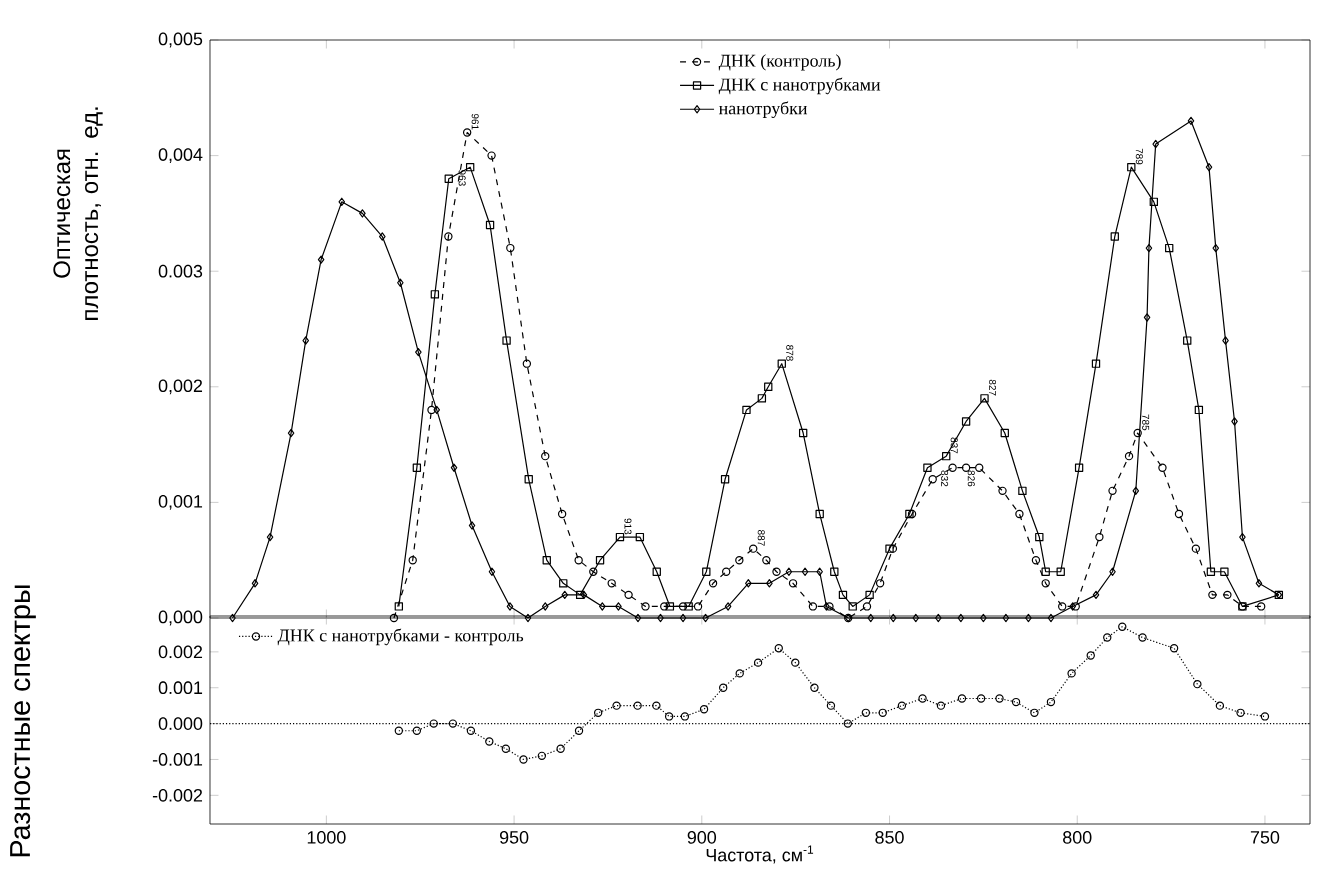  Describe the element at coordinates (326, 837) in the screenshot. I see `x-tick-label: 1000` at that location.